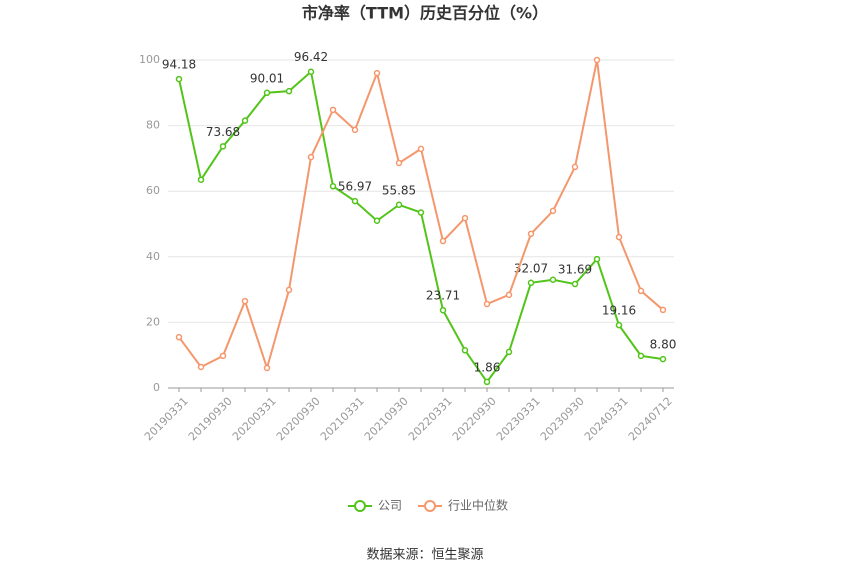 This screenshot has width=850, height=575. What do you see at coordinates (298, 419) in the screenshot?
I see `x-tick-label: 20200930` at bounding box center [298, 419].